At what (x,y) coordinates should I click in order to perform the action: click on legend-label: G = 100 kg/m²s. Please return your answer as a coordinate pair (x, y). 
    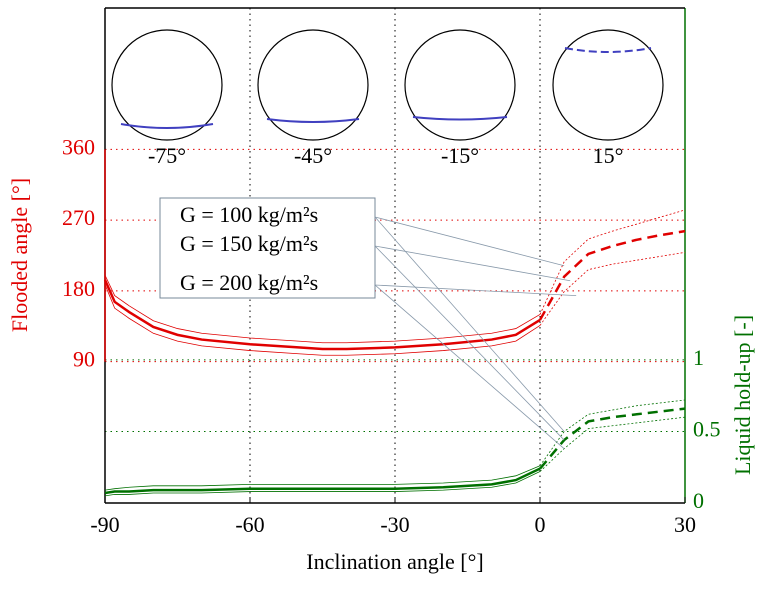
    Looking at the image, I should click on (249, 214).